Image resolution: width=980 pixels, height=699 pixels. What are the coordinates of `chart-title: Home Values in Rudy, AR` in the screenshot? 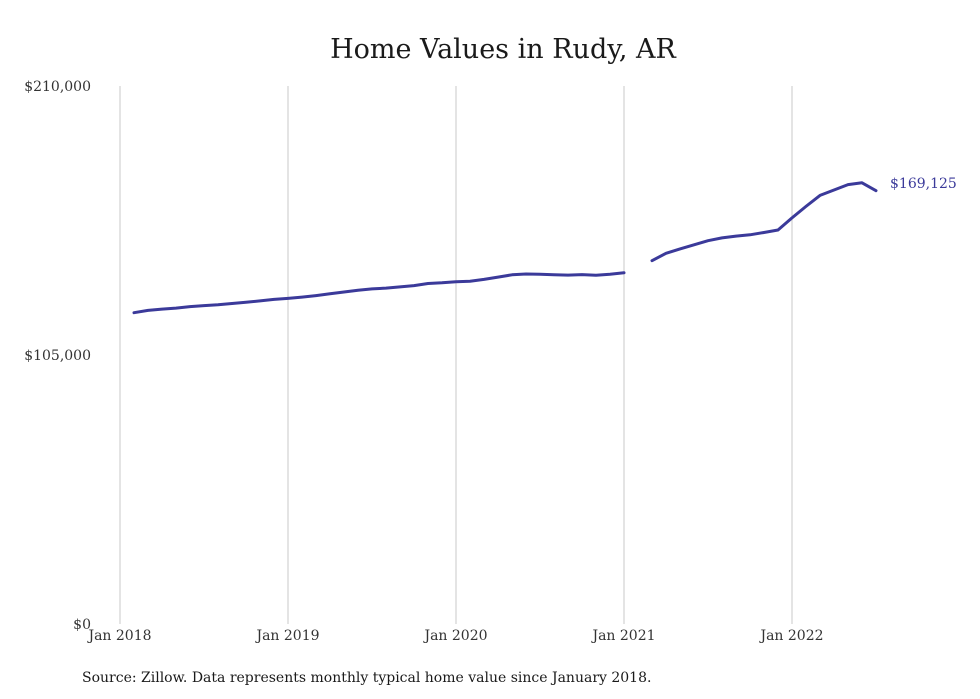 It's located at (503, 49).